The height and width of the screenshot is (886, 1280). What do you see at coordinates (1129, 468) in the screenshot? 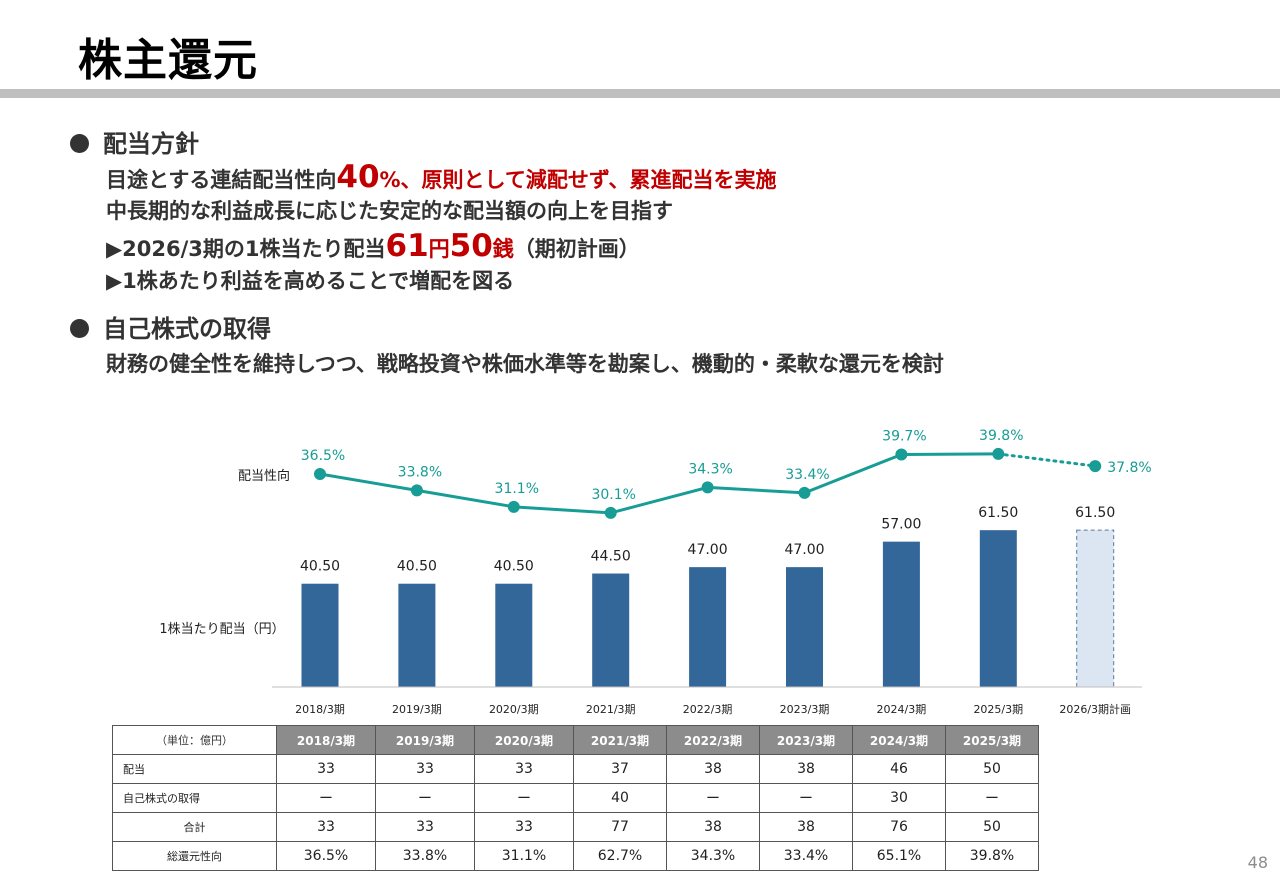
I see `payout-ratio-label: 37.8%` at bounding box center [1129, 468].